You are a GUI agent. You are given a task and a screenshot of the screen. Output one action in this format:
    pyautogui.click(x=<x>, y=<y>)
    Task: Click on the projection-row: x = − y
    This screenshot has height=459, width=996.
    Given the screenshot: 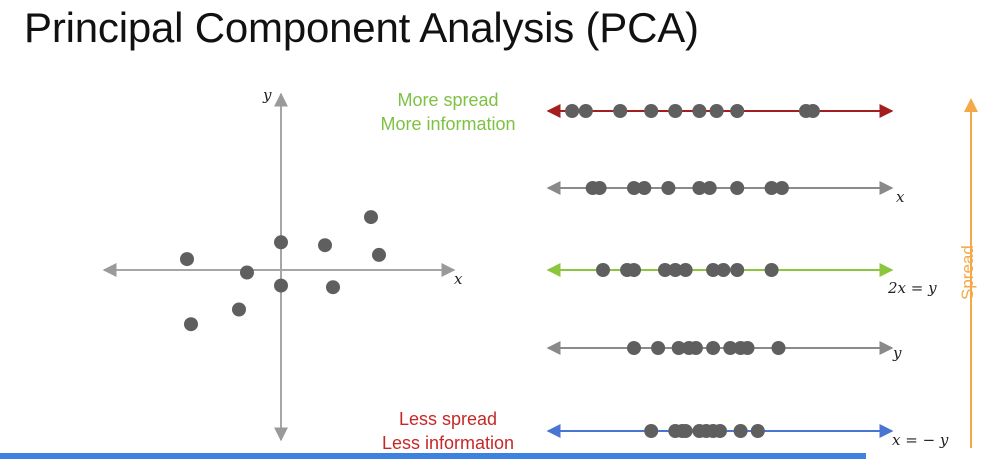 What is the action you would take?
    pyautogui.click(x=747, y=436)
    